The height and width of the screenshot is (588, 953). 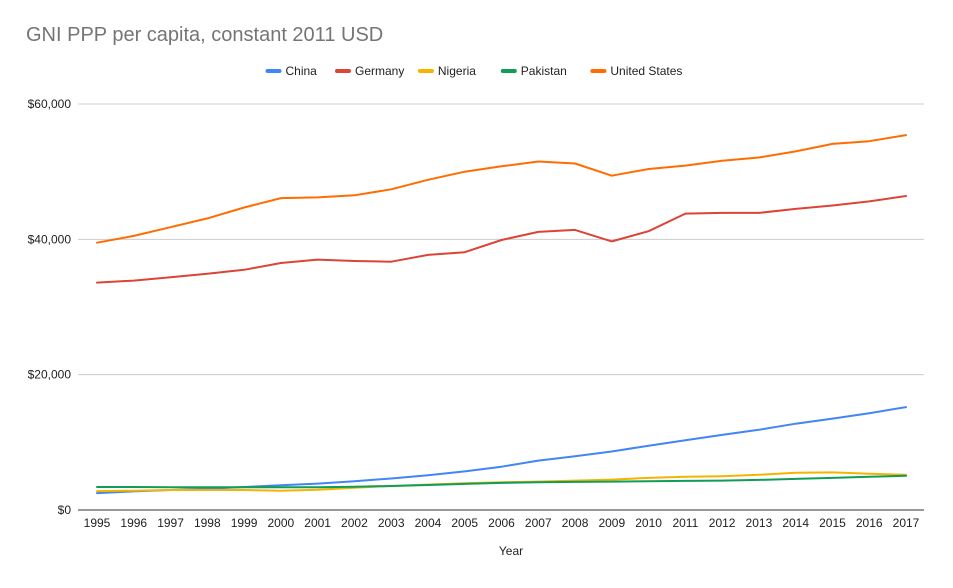 What do you see at coordinates (50, 375) in the screenshot?
I see `y-tick-label: $20,000` at bounding box center [50, 375].